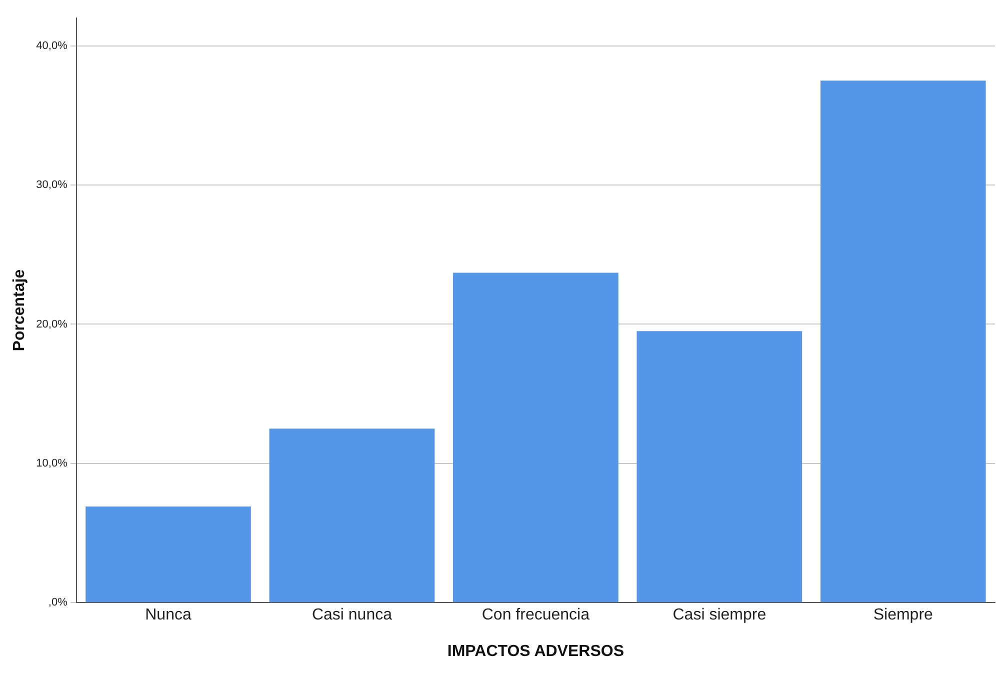  What do you see at coordinates (535, 651) in the screenshot?
I see `x-axis-title: IMPACTOS ADVERSOS` at bounding box center [535, 651].